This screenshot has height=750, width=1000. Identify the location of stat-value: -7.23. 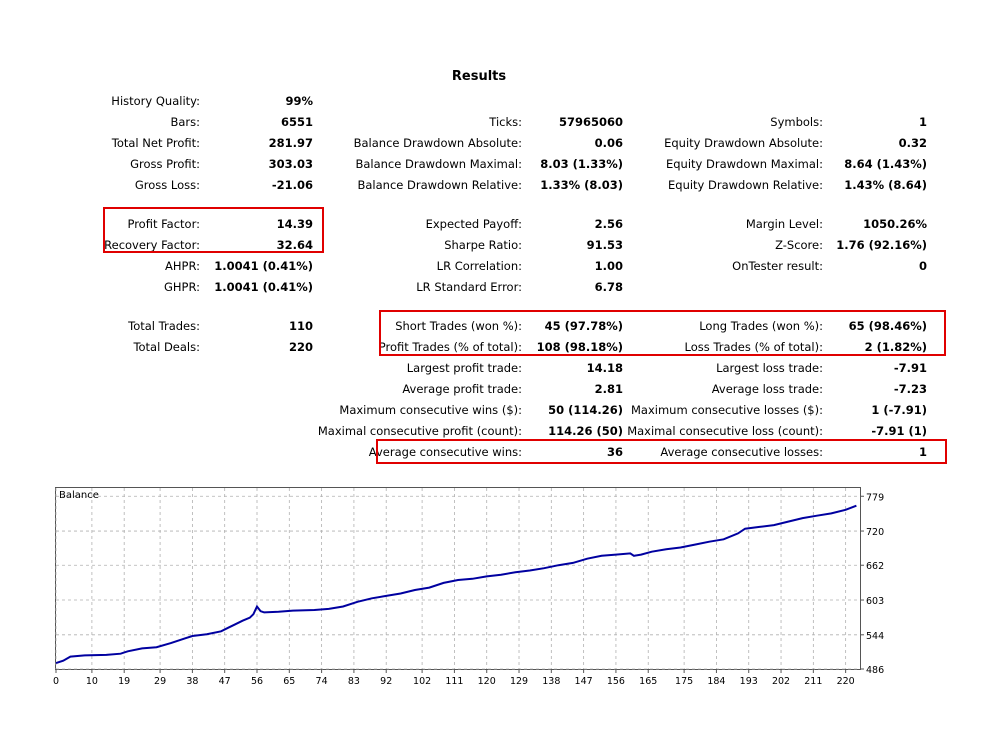
(910, 389).